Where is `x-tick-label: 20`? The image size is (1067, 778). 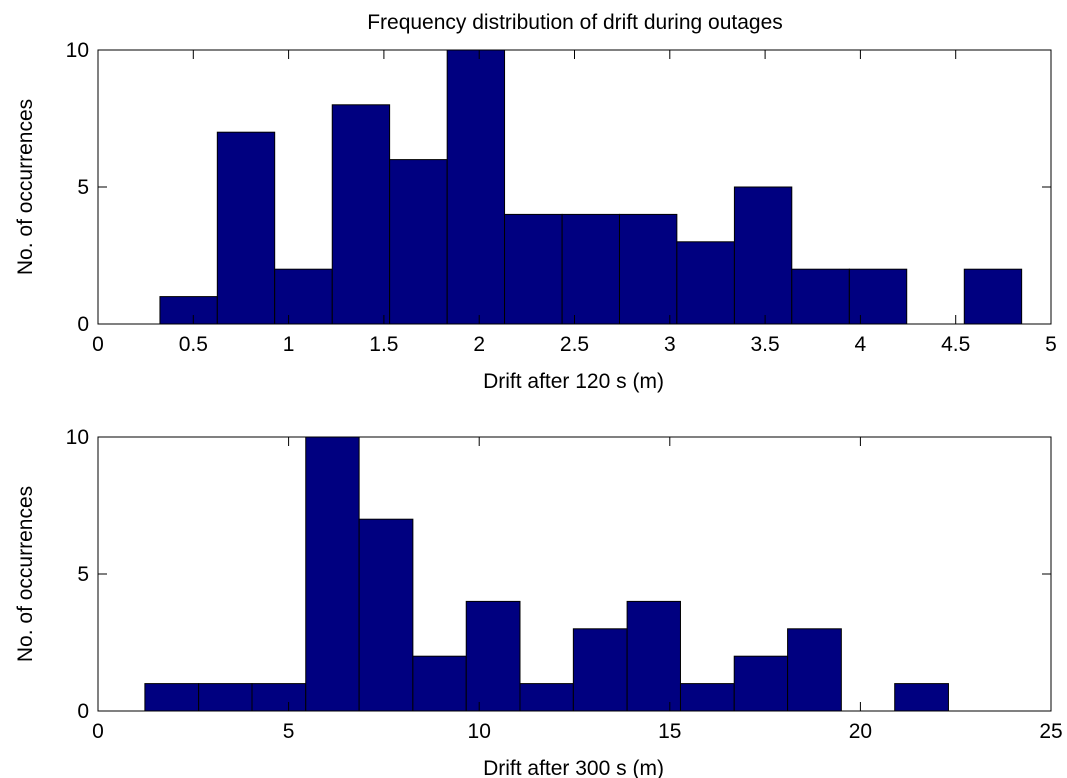 x-tick-label: 20 is located at coordinates (860, 731).